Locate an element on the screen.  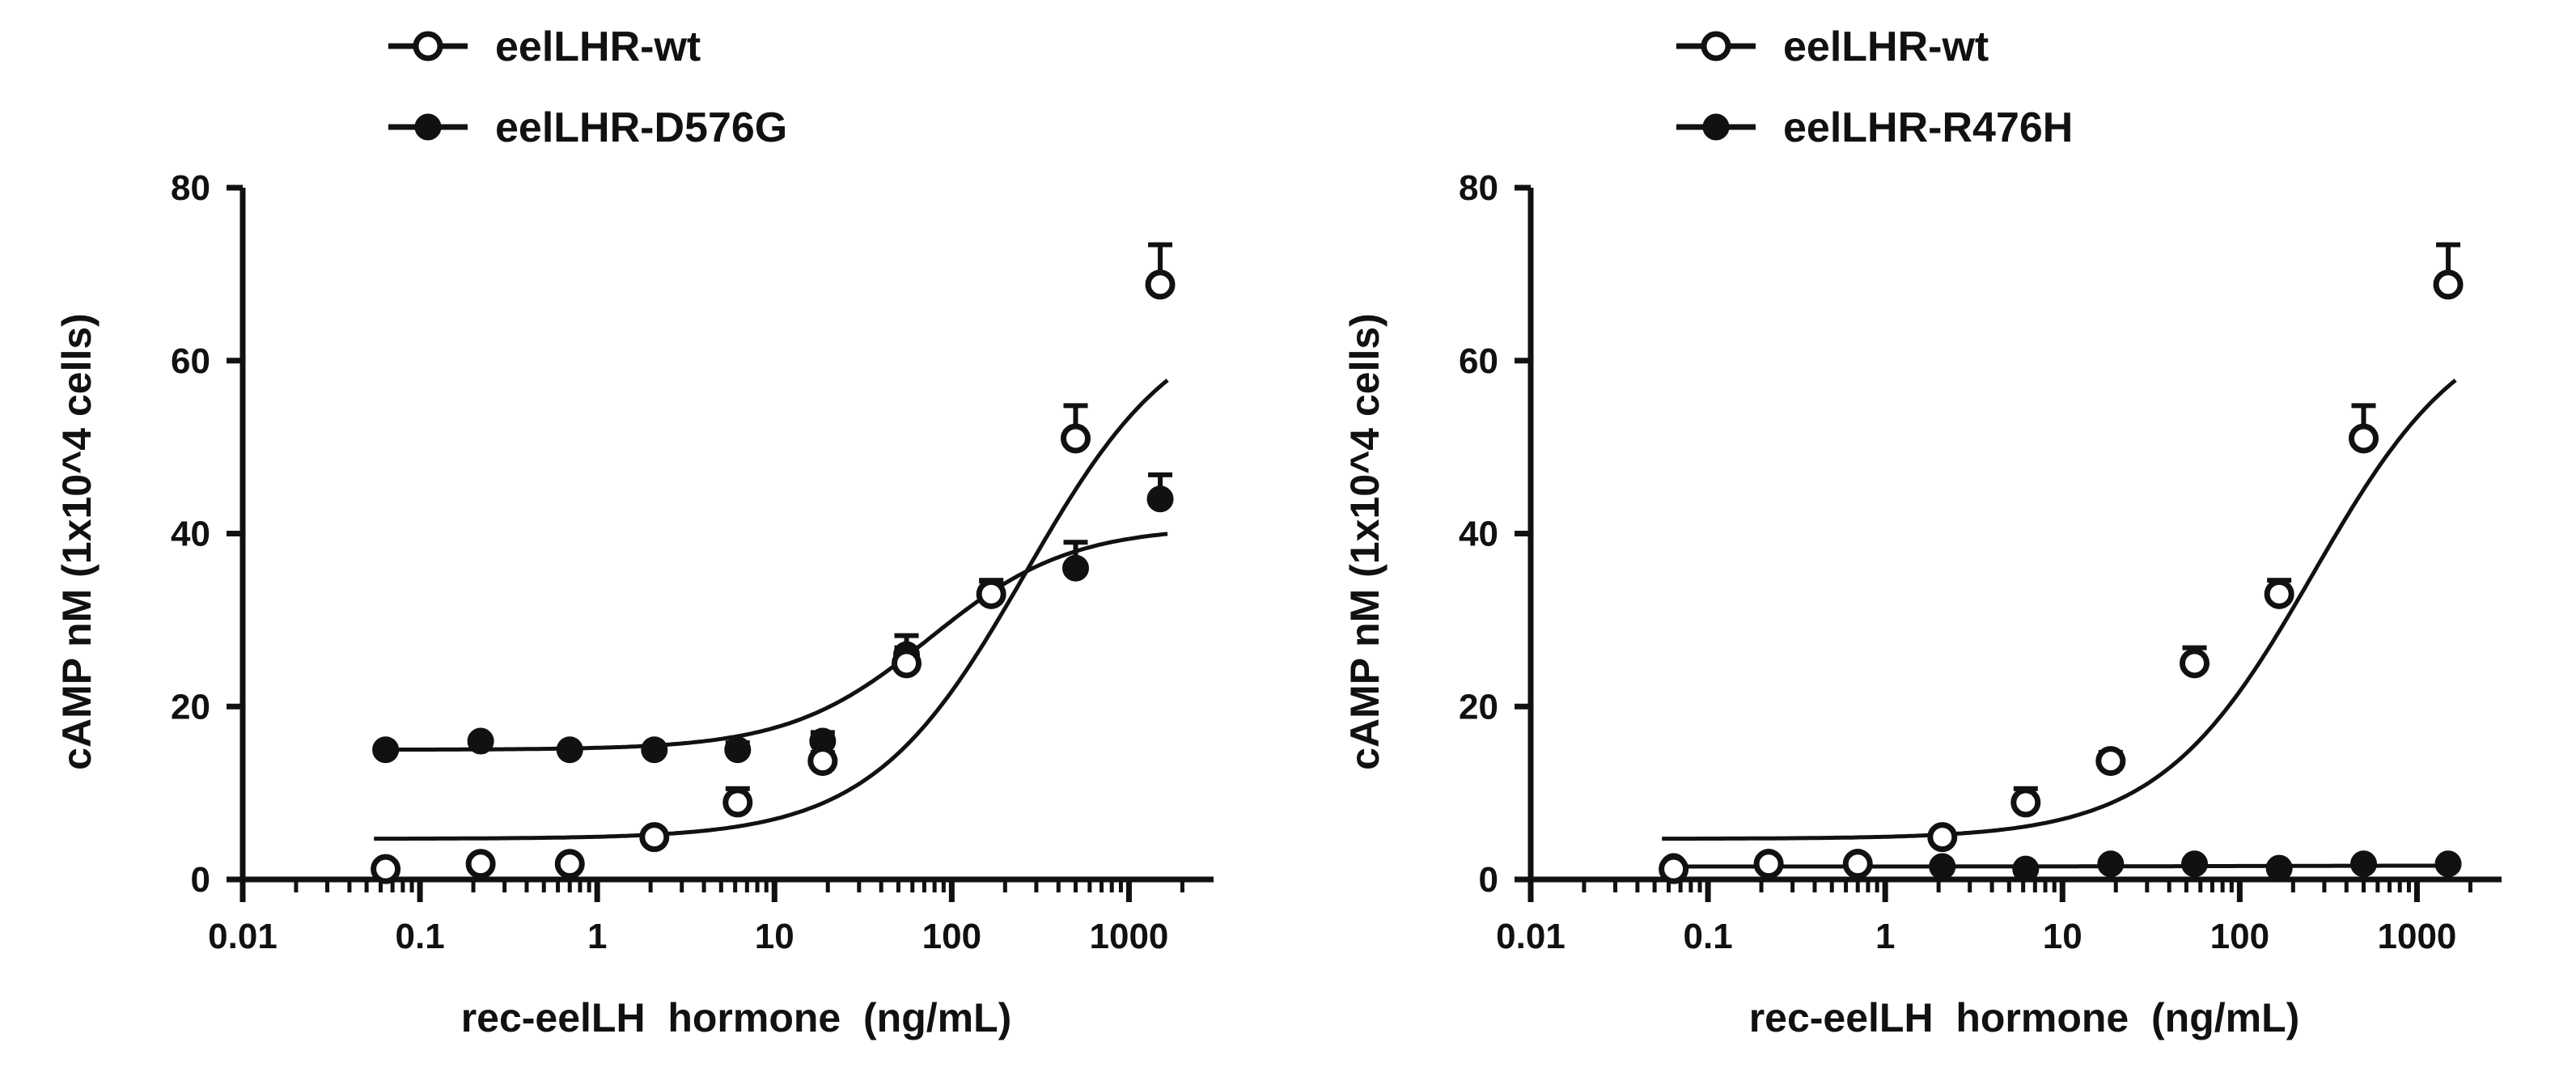
fit-curve-mutant is located at coordinates (771, 642).